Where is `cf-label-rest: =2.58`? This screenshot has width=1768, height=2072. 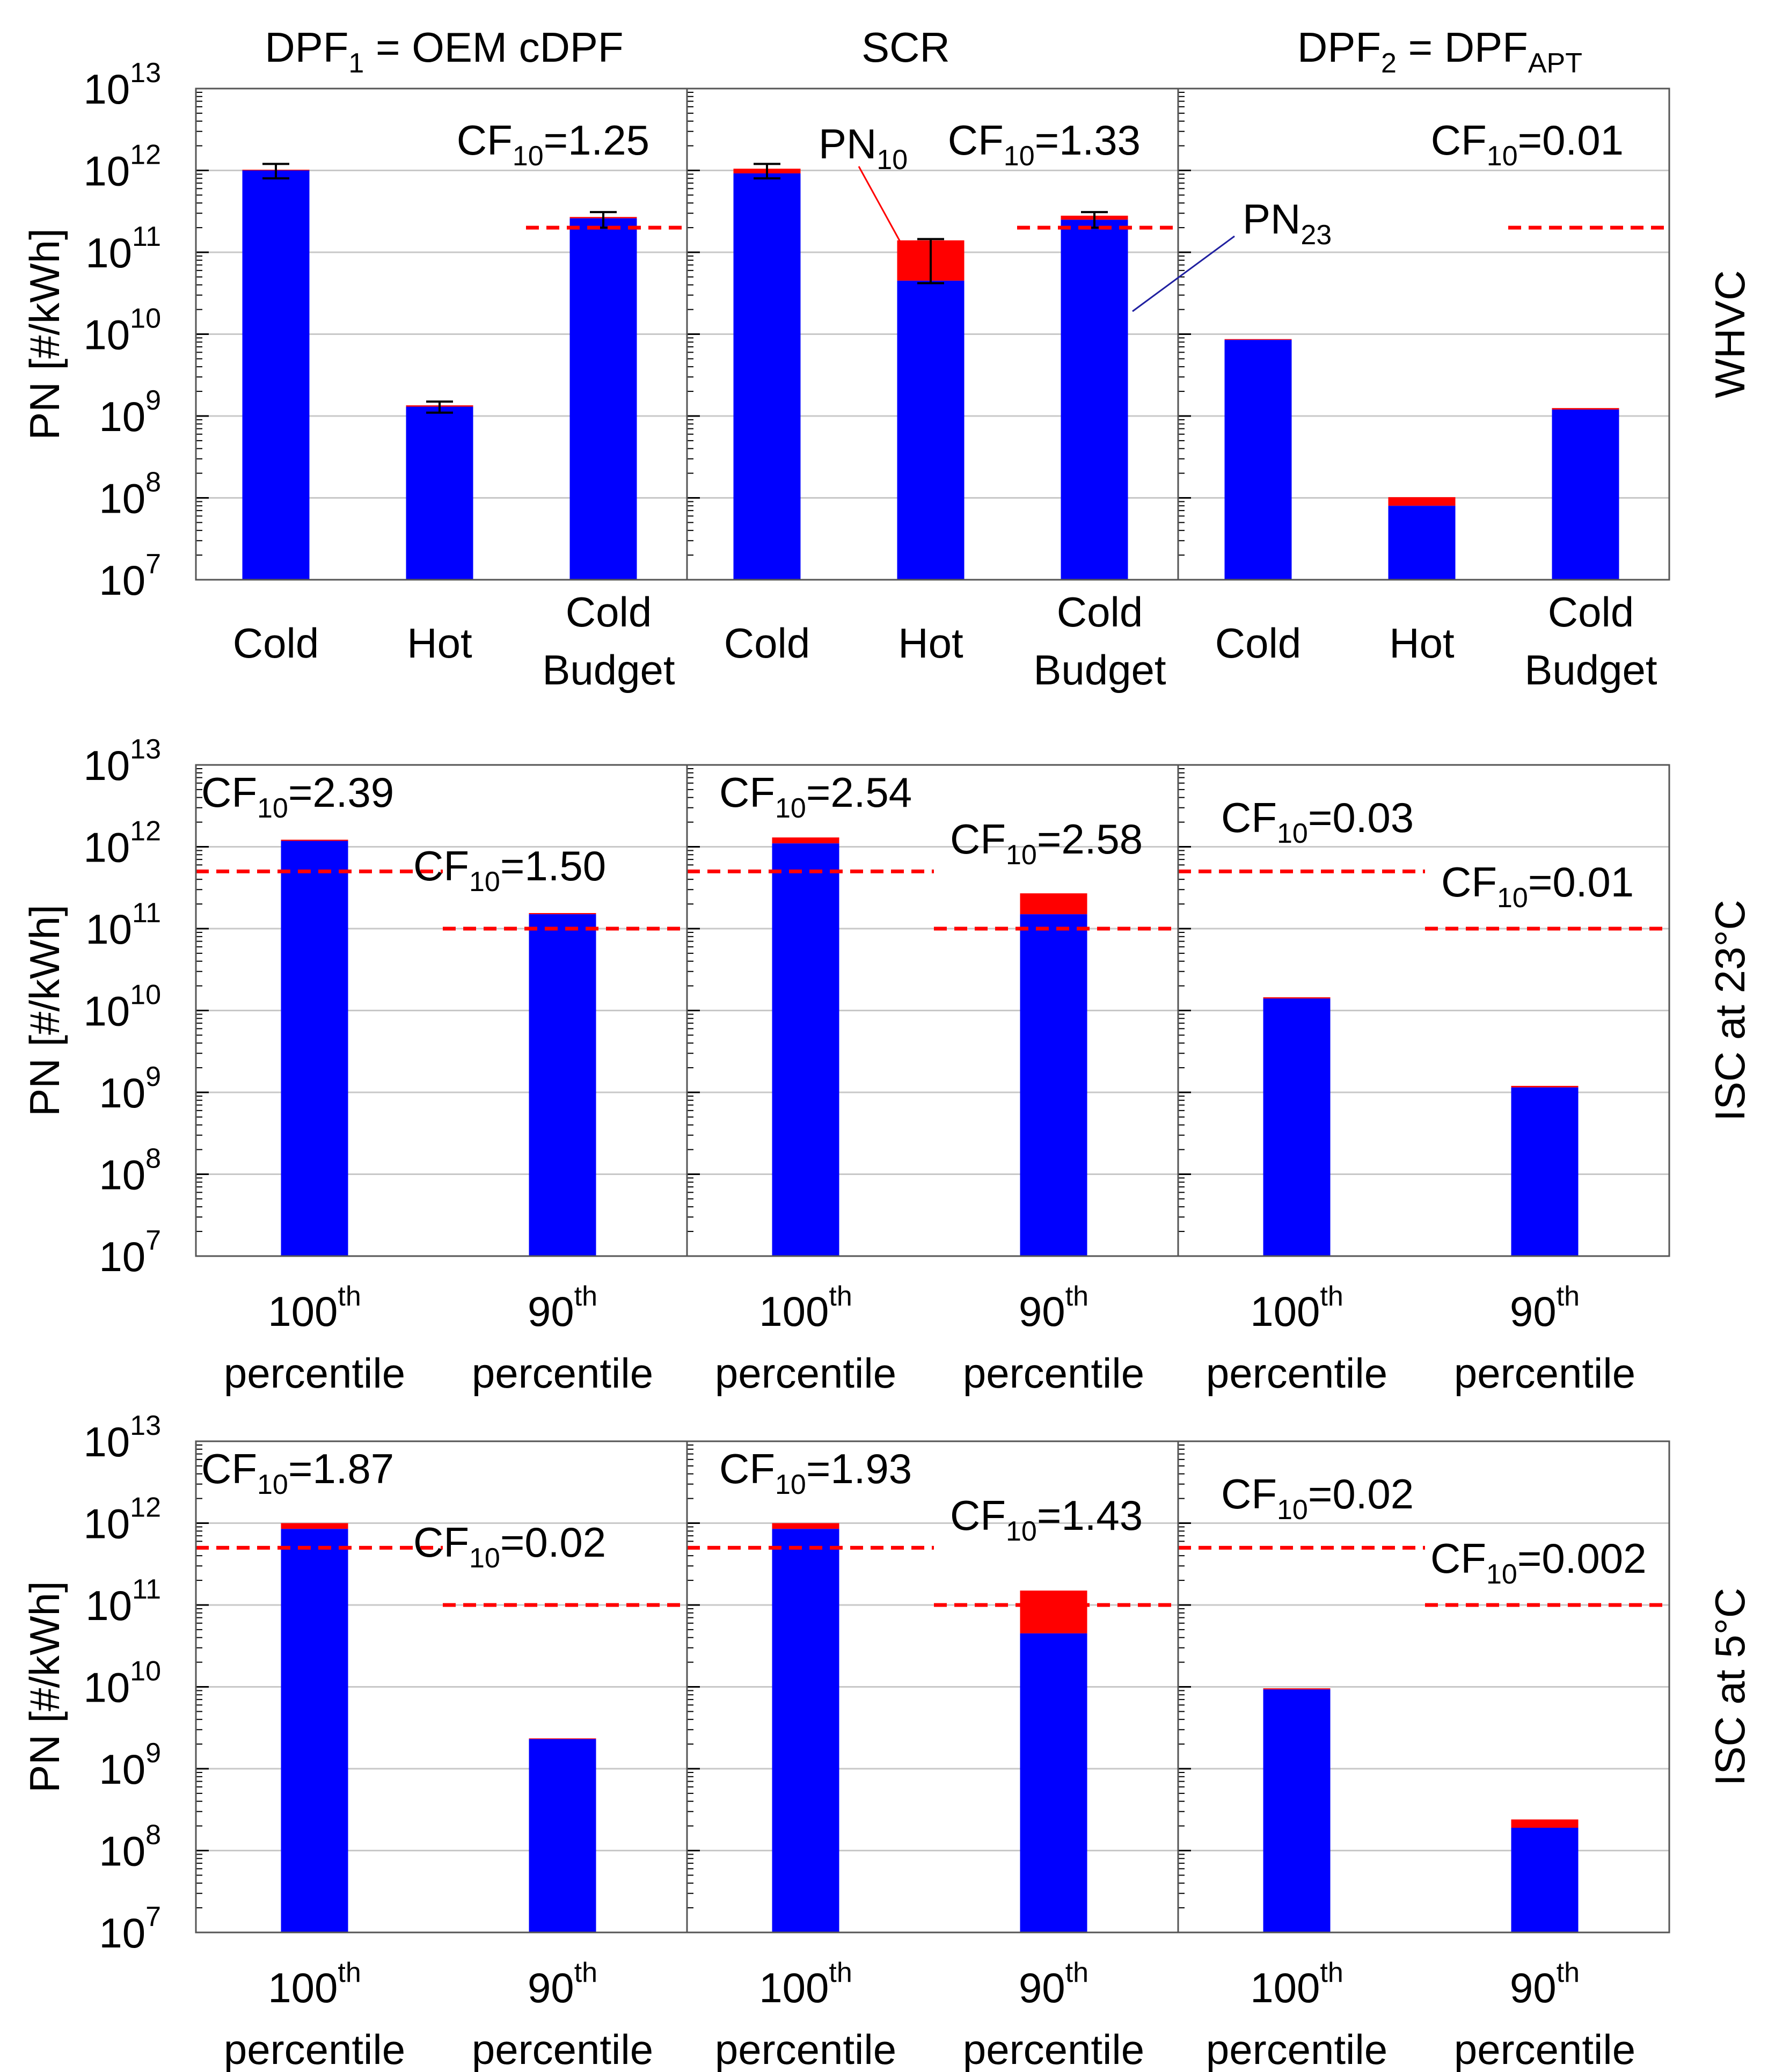
cf-label-rest: =2.58 is located at coordinates (1090, 839).